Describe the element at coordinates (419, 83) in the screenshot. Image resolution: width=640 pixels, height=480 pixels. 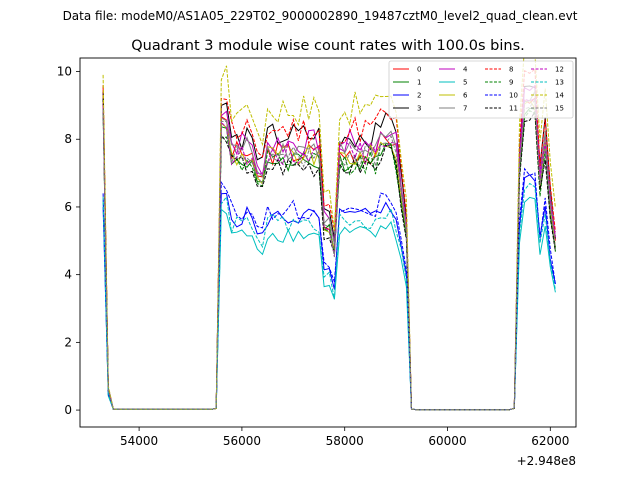
I see `legend-label-1: 1` at that location.